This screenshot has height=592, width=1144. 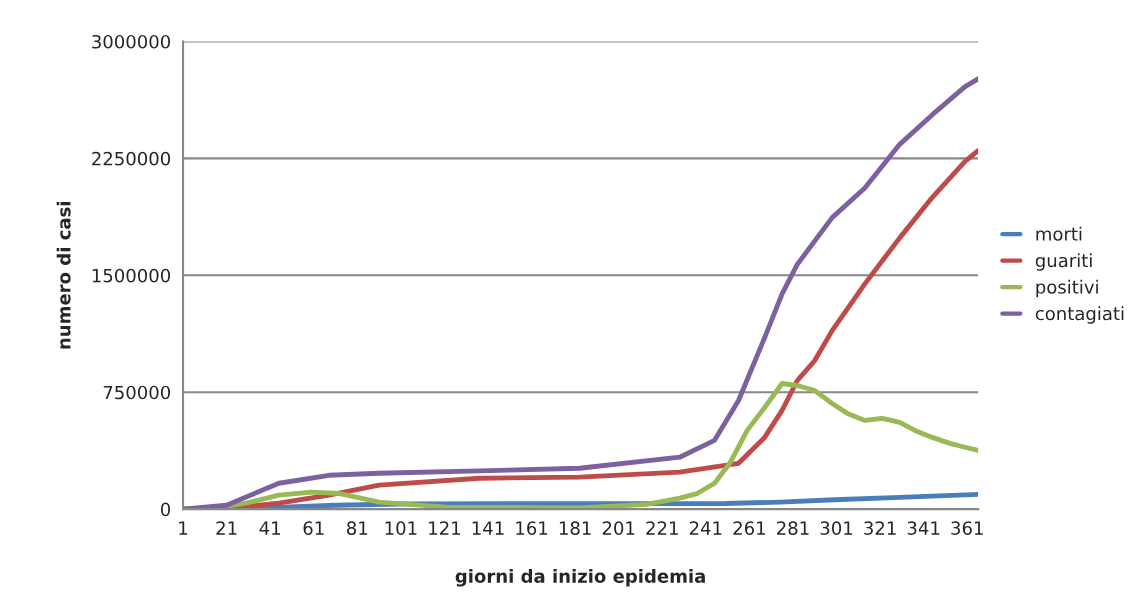 What do you see at coordinates (401, 528) in the screenshot?
I see `x-tick-label: 101` at bounding box center [401, 528].